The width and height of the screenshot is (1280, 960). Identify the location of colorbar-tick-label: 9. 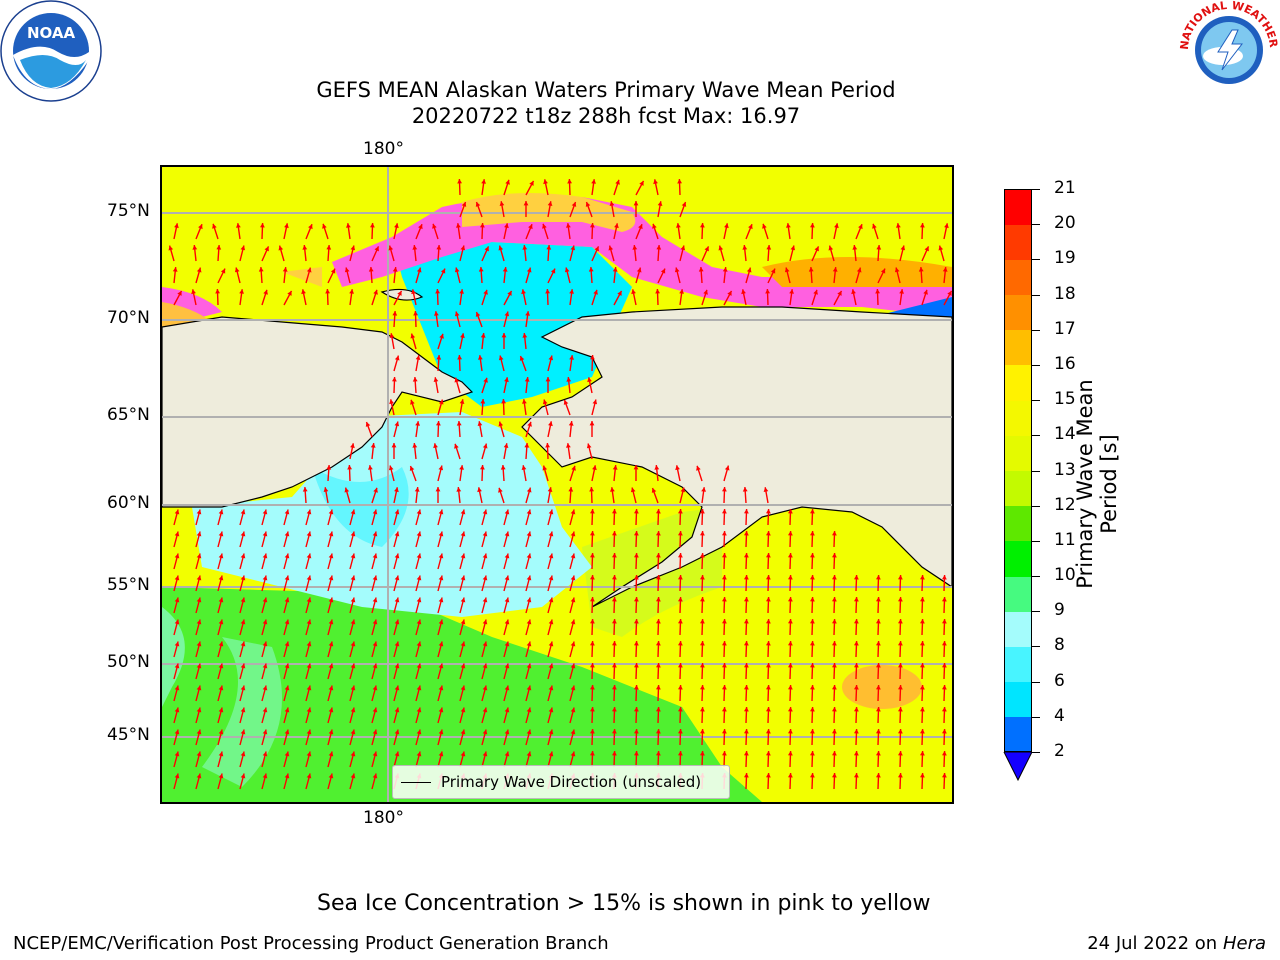
(1059, 610).